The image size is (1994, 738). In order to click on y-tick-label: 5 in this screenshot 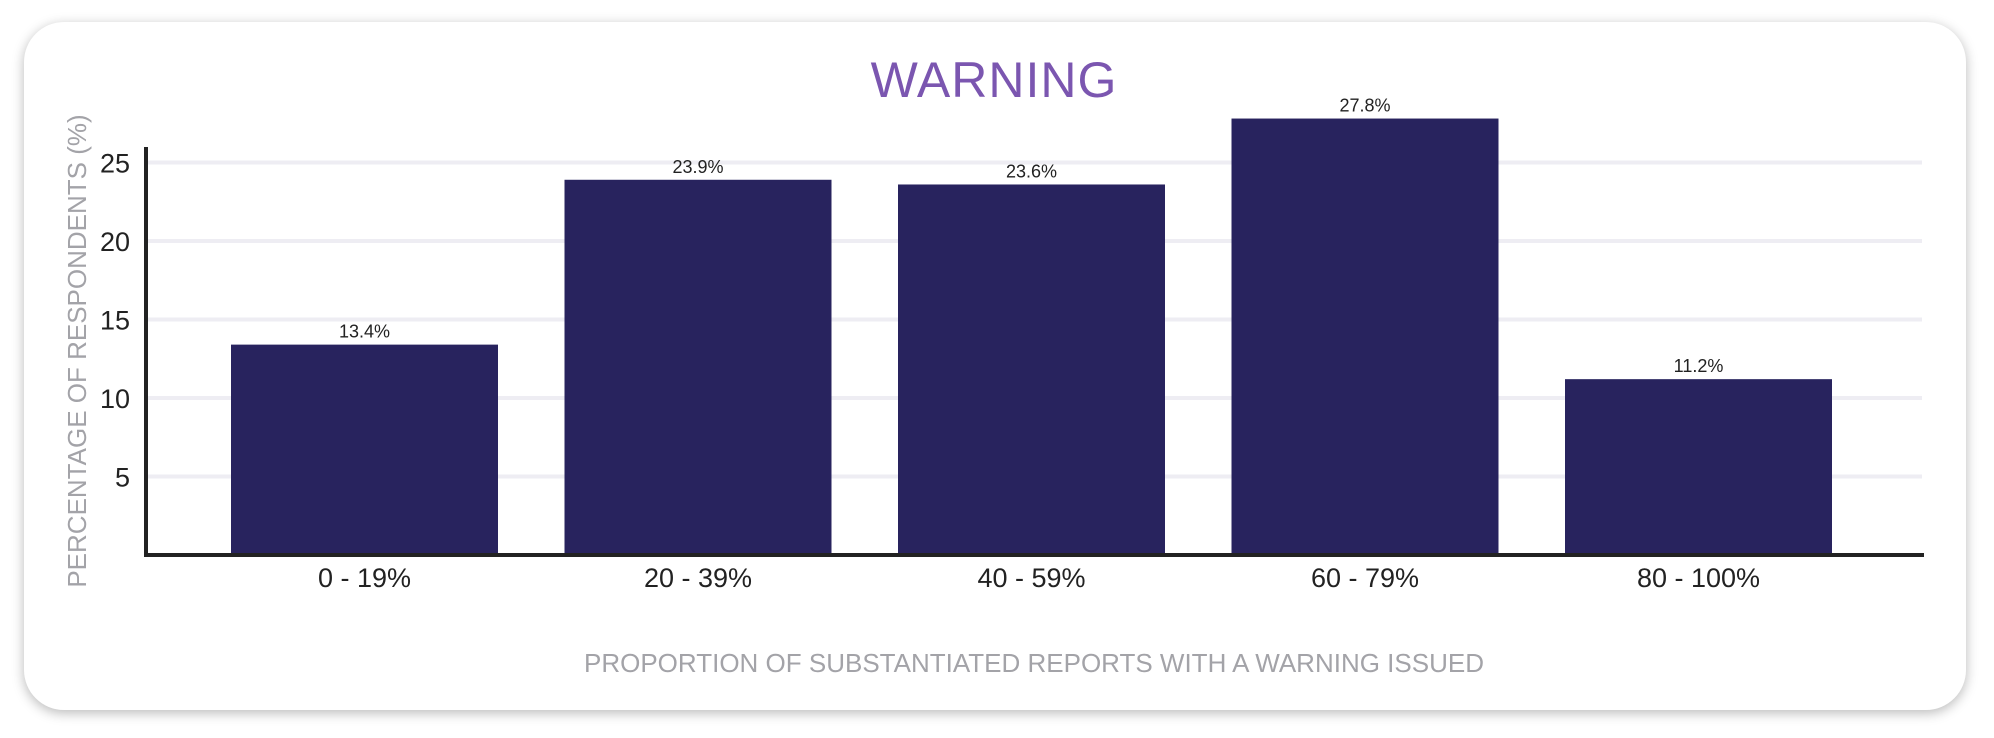, I will do `click(122, 478)`.